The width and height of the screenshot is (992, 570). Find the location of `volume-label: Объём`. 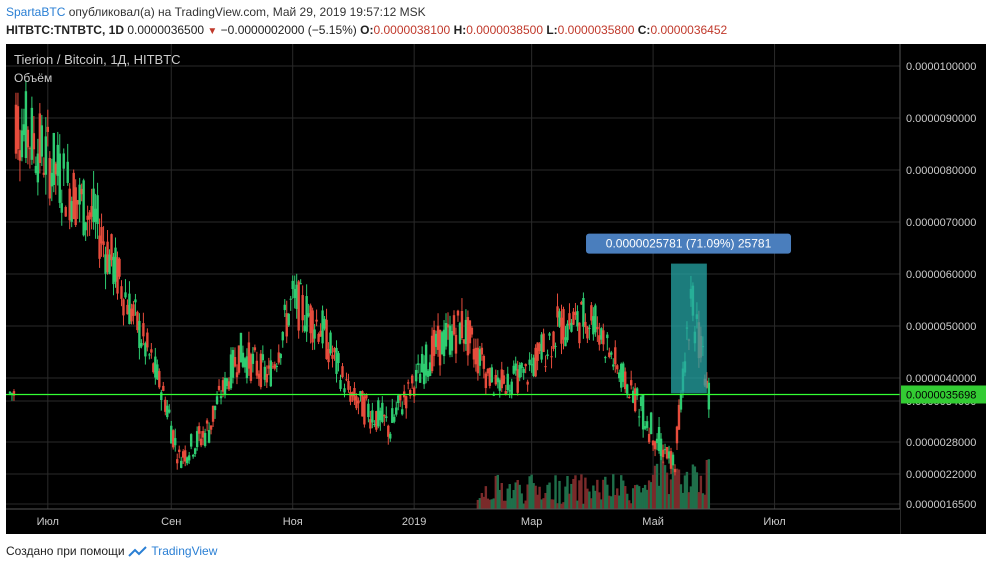

volume-label: Объём is located at coordinates (33, 78).